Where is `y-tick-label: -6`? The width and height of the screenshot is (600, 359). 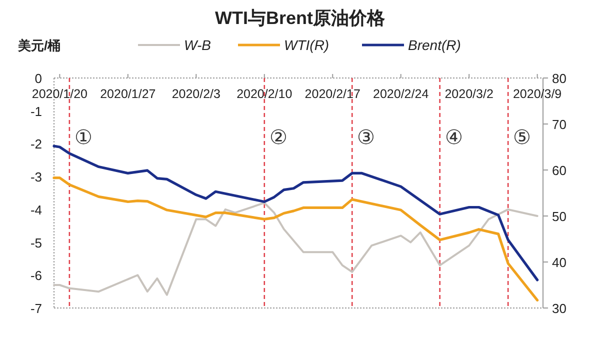 y-tick-label: -6 is located at coordinates (36, 276).